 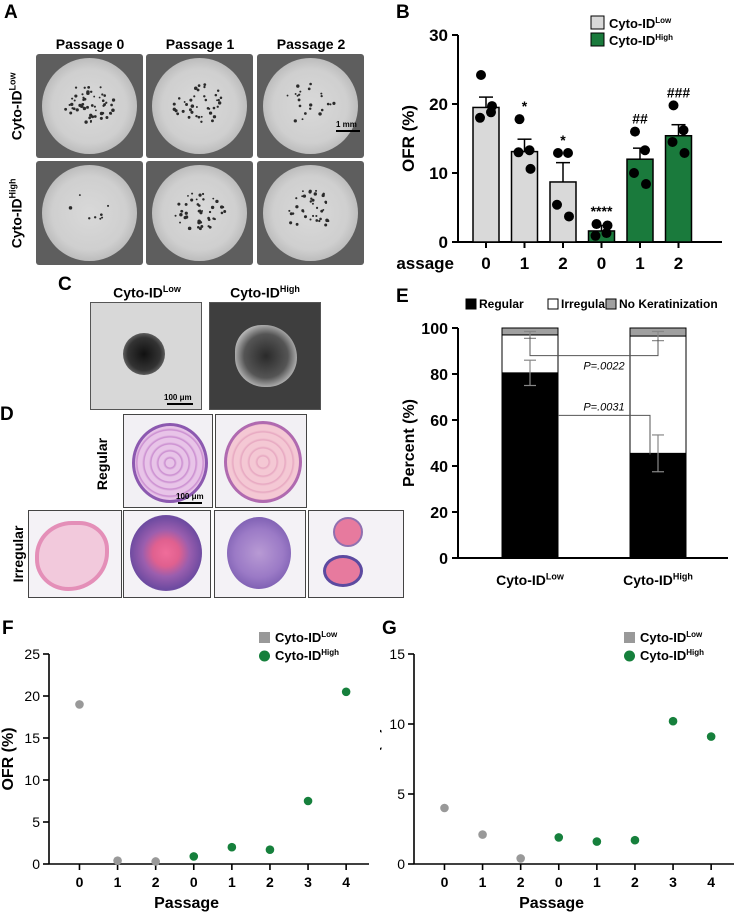 I want to click on panel-letter-e: E, so click(x=402, y=296).